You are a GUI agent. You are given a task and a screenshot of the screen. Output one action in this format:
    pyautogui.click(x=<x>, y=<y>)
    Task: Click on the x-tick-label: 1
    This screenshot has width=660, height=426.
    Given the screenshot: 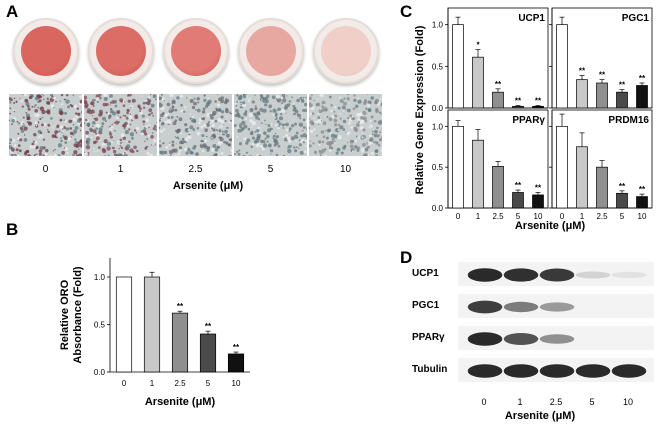 What is the action you would take?
    pyautogui.click(x=582, y=216)
    